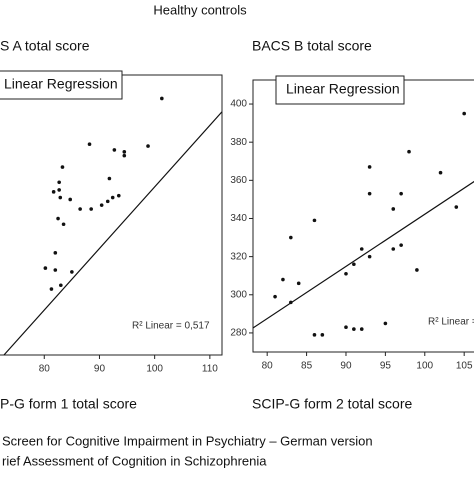  What do you see at coordinates (238, 104) in the screenshot?
I see `y-tick-label: 400` at bounding box center [238, 104].